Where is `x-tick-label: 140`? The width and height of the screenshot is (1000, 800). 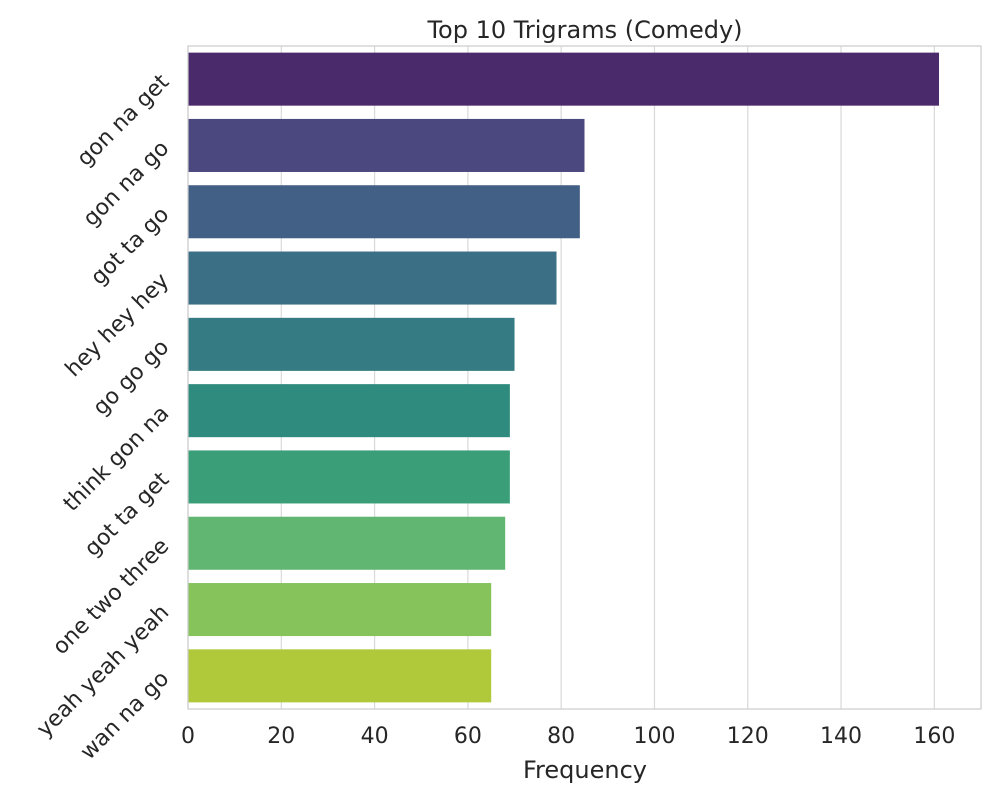 x-tick-label: 140 is located at coordinates (841, 736).